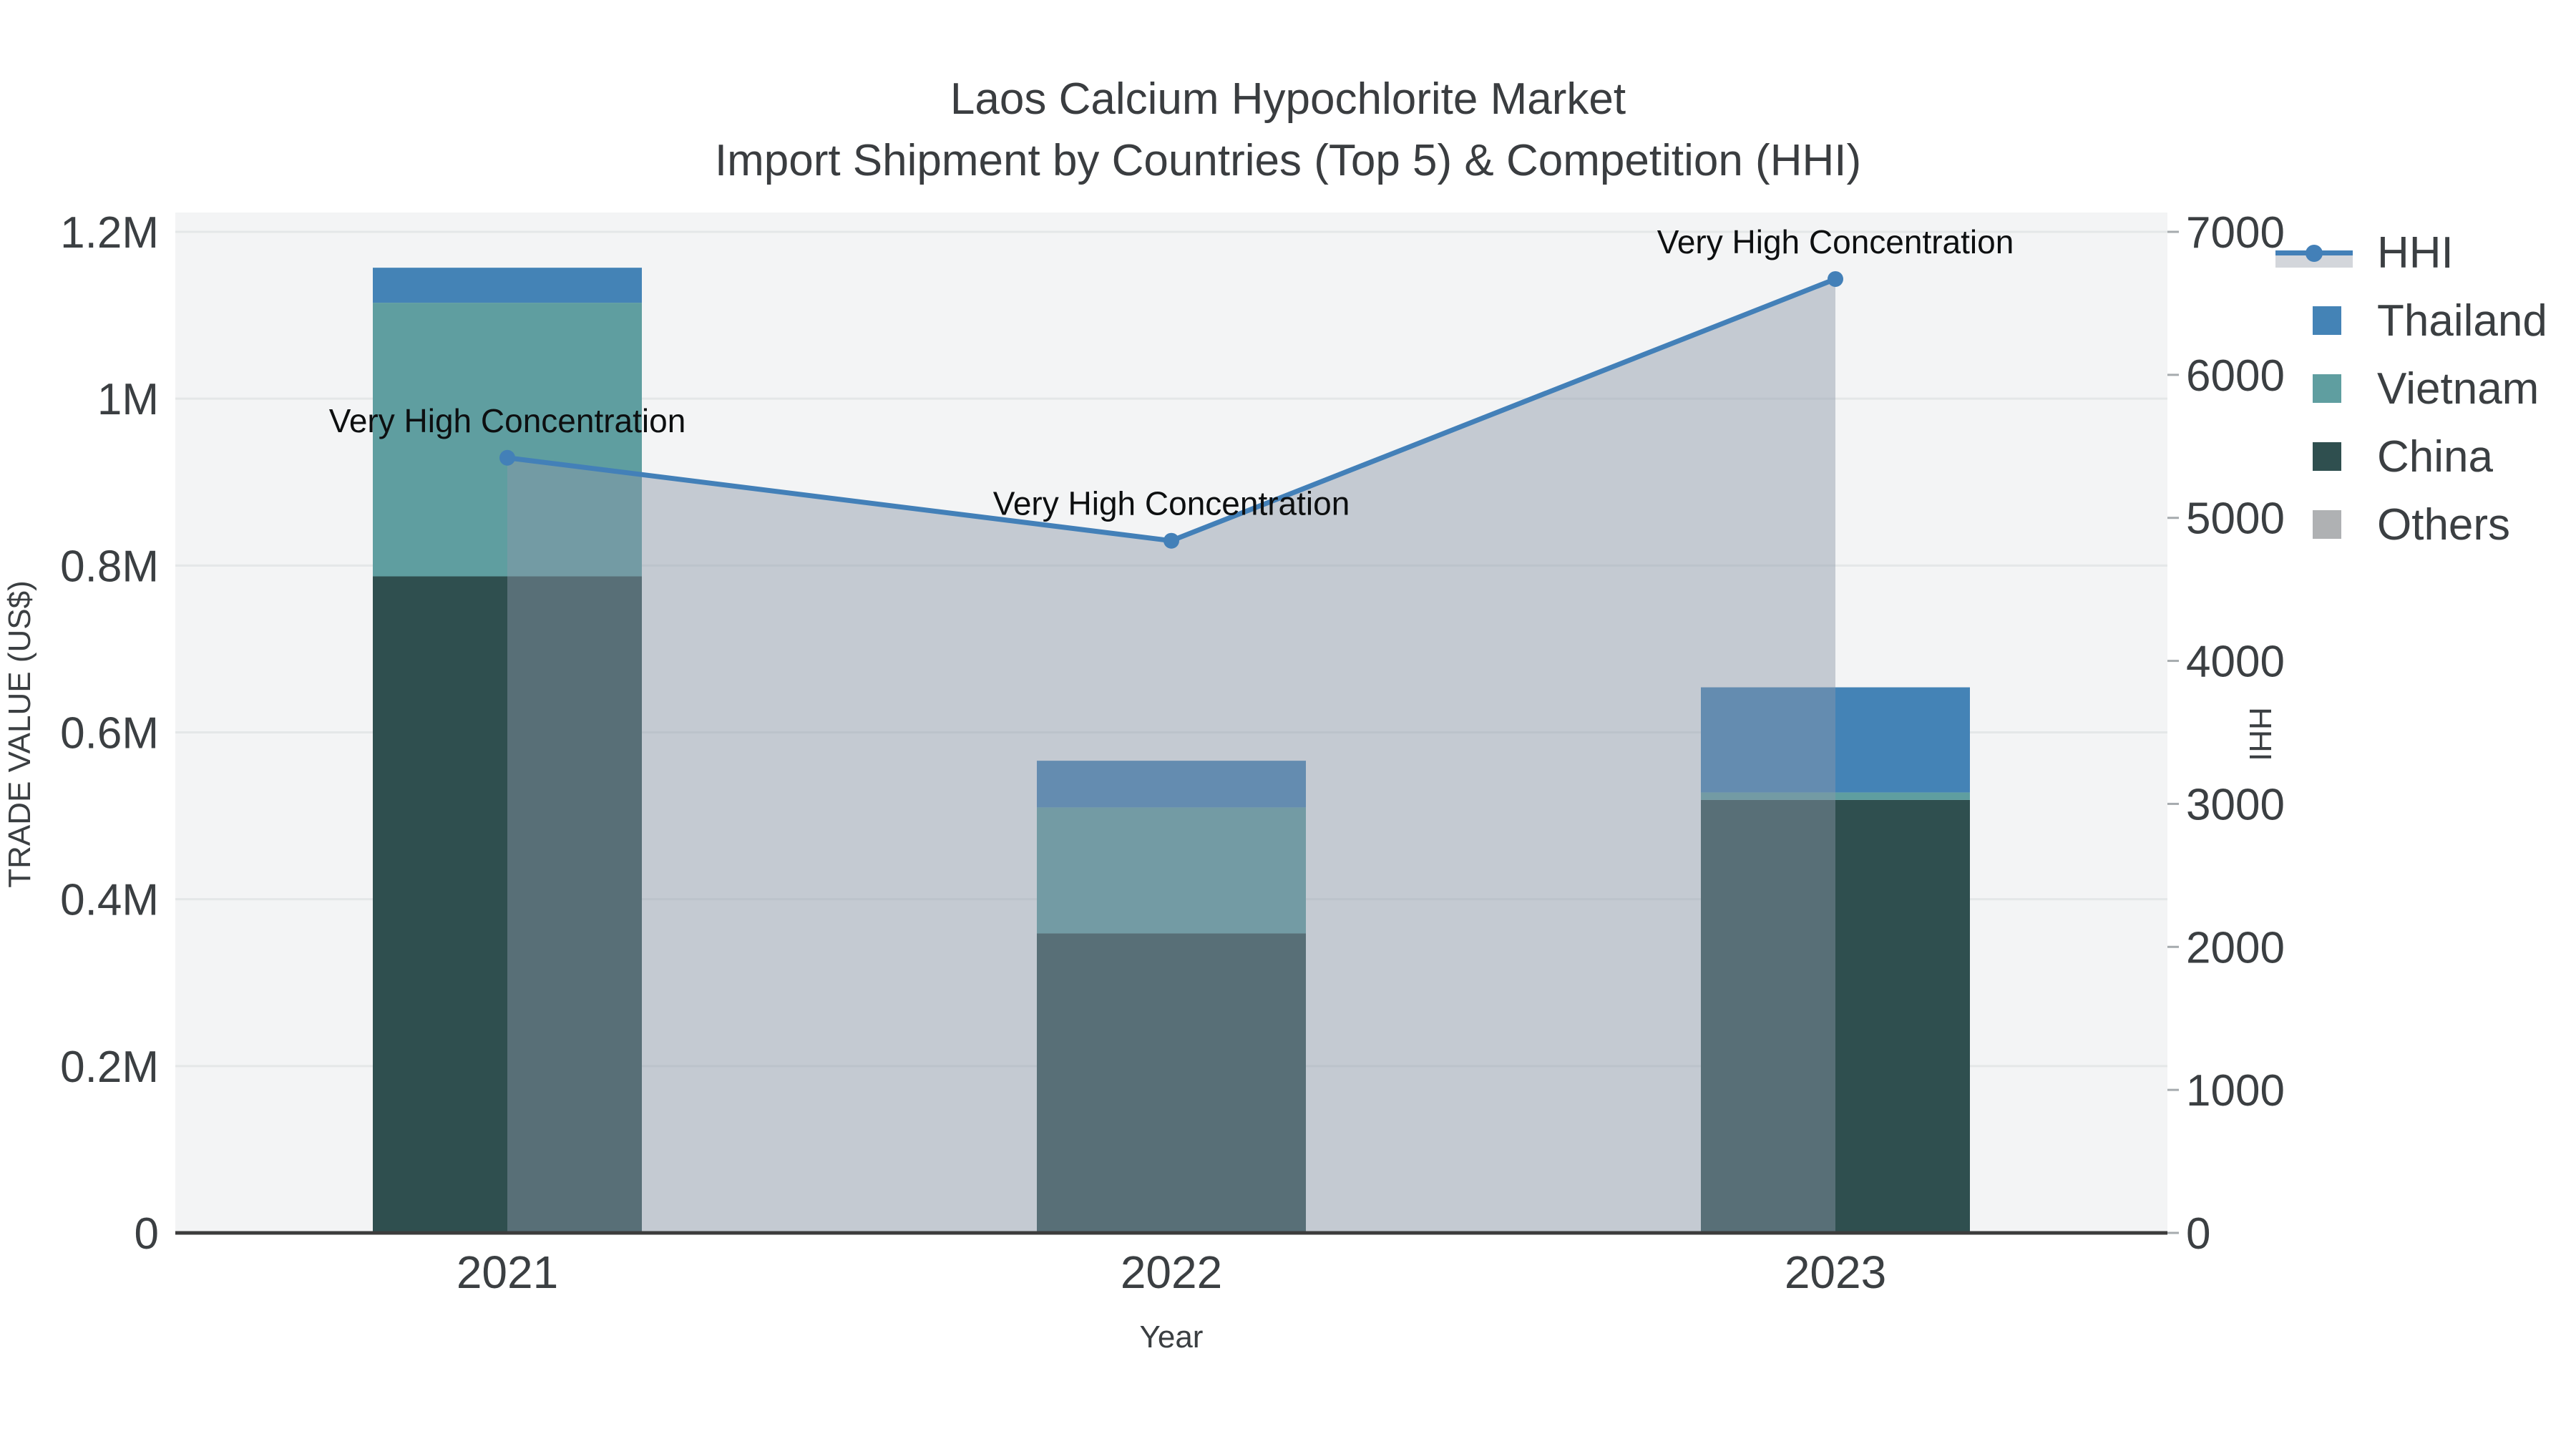 The image size is (2576, 1449). What do you see at coordinates (507, 440) in the screenshot?
I see `bar-vietnam-2021` at bounding box center [507, 440].